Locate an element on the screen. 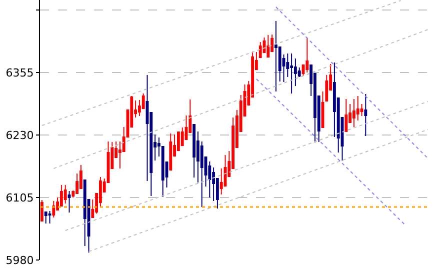  y-tick-label: 6355 is located at coordinates (20, 73).